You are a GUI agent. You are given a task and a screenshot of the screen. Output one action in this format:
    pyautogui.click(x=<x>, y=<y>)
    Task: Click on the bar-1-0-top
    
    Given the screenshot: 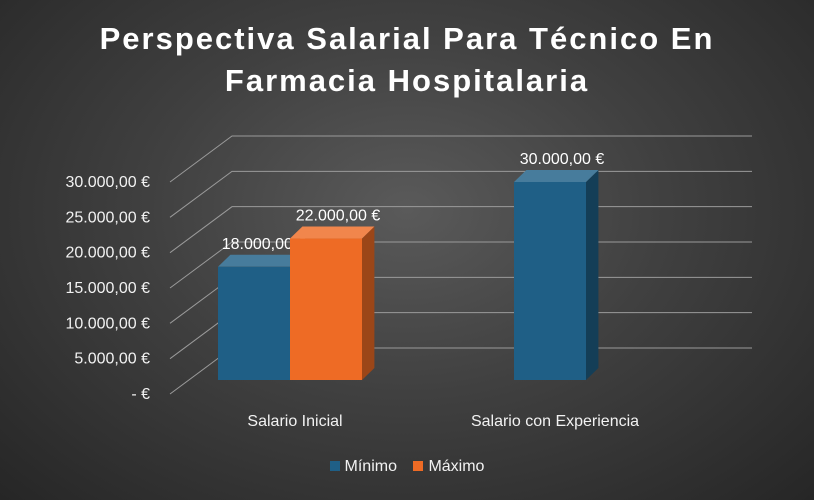 What is the action you would take?
    pyautogui.click(x=332, y=232)
    